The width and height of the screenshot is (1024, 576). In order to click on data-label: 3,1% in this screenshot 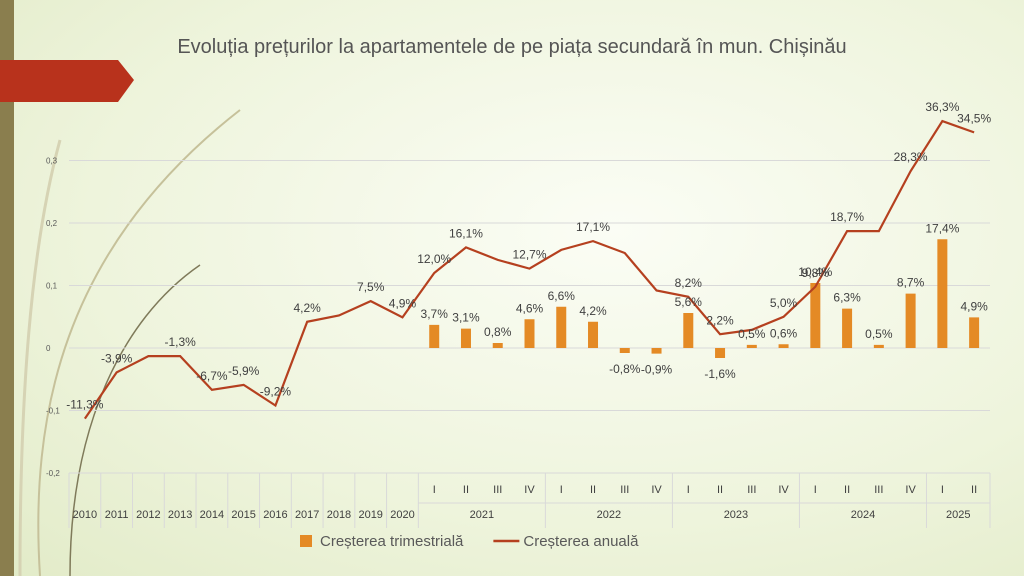, I will do `click(466, 318)`.